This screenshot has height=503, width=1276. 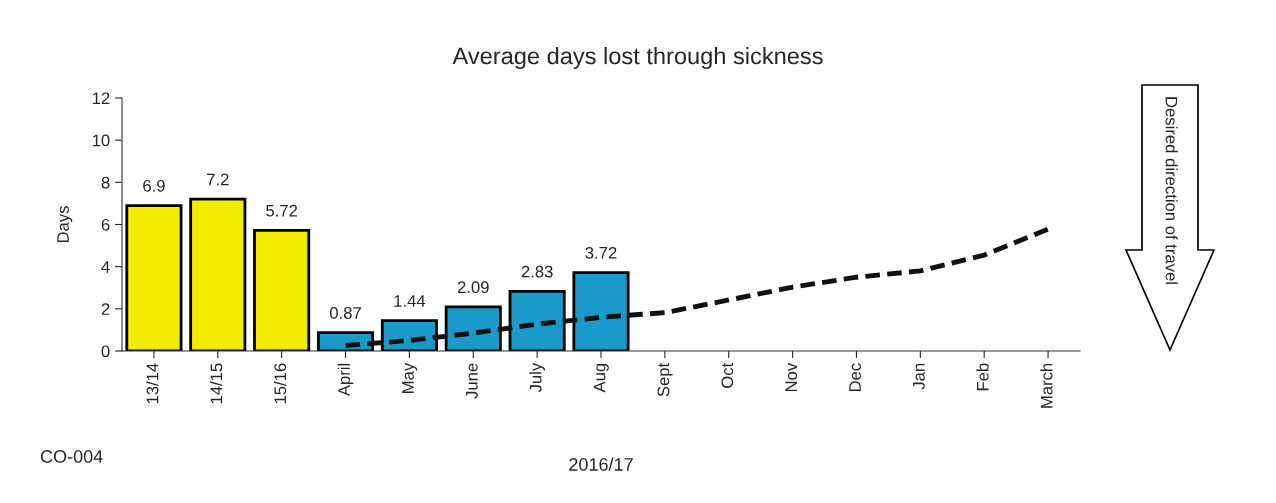 I want to click on data-label: 7.2, so click(x=218, y=179).